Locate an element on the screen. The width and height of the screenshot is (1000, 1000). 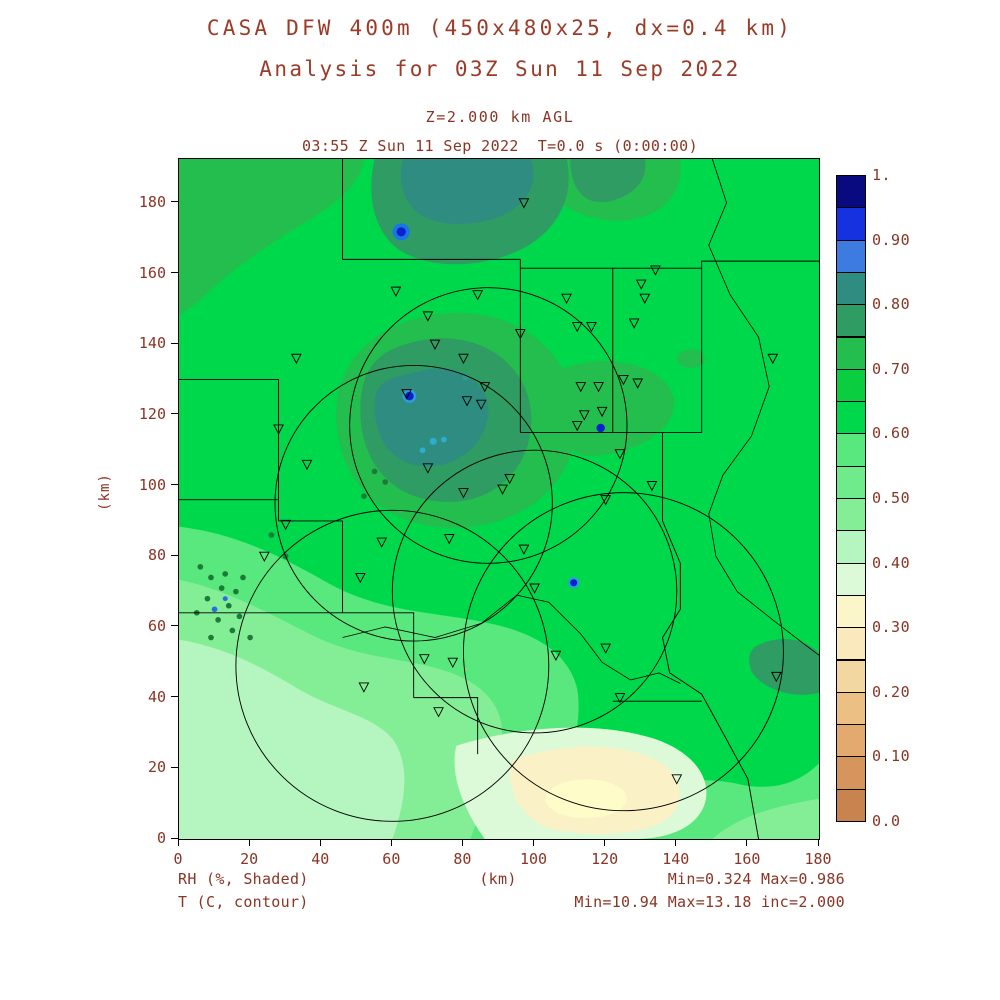
plot-subtitle: Analysis for 03Z Sun 11 Sep 2022 is located at coordinates (500, 69).